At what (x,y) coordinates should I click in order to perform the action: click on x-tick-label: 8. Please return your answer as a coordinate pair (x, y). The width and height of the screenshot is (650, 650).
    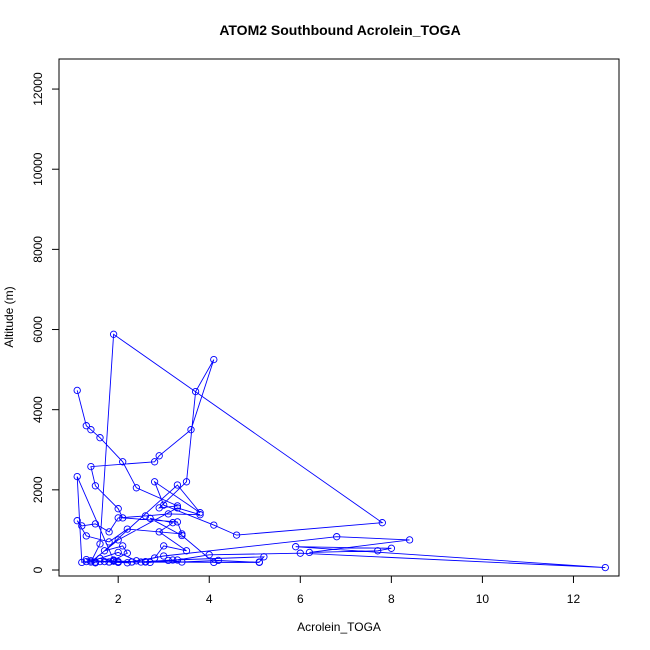
    Looking at the image, I should click on (391, 599).